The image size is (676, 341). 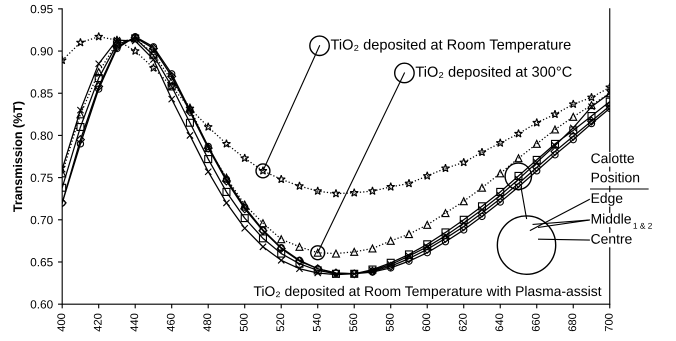 I want to click on x-tick-label: 660, so click(x=536, y=323).